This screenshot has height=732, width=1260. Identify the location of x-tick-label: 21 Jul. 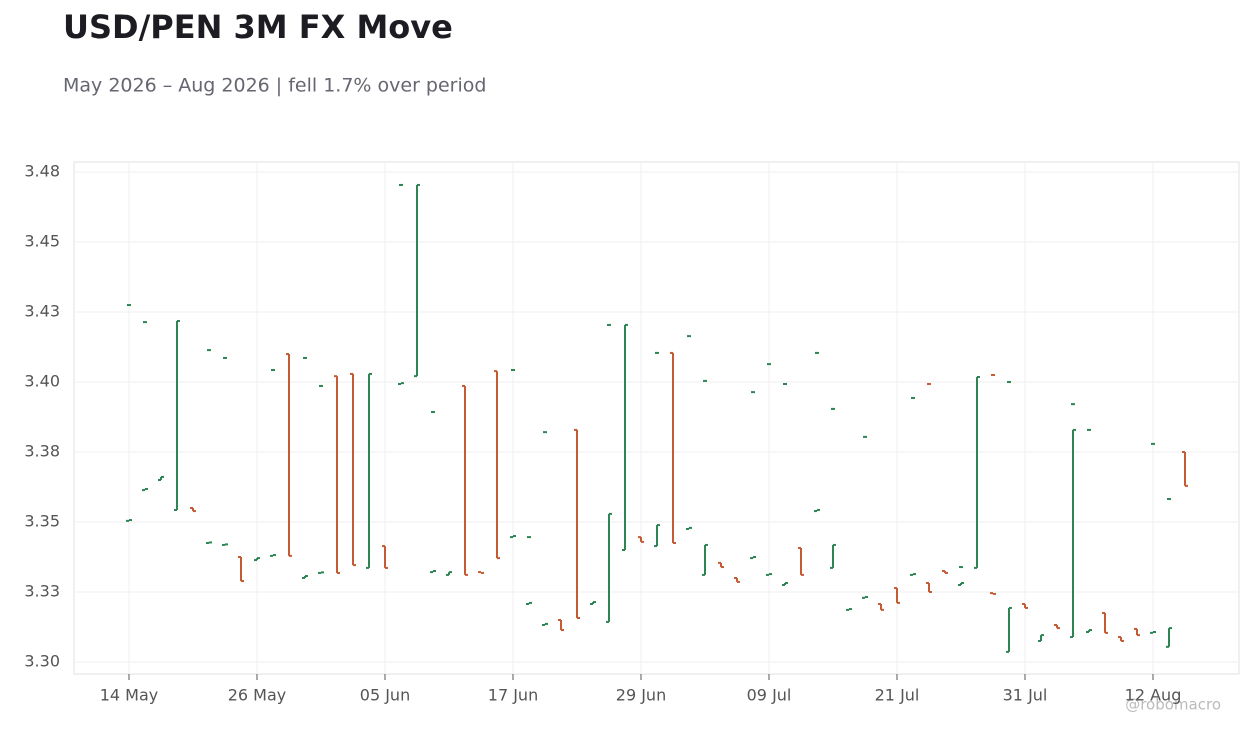
(897, 695).